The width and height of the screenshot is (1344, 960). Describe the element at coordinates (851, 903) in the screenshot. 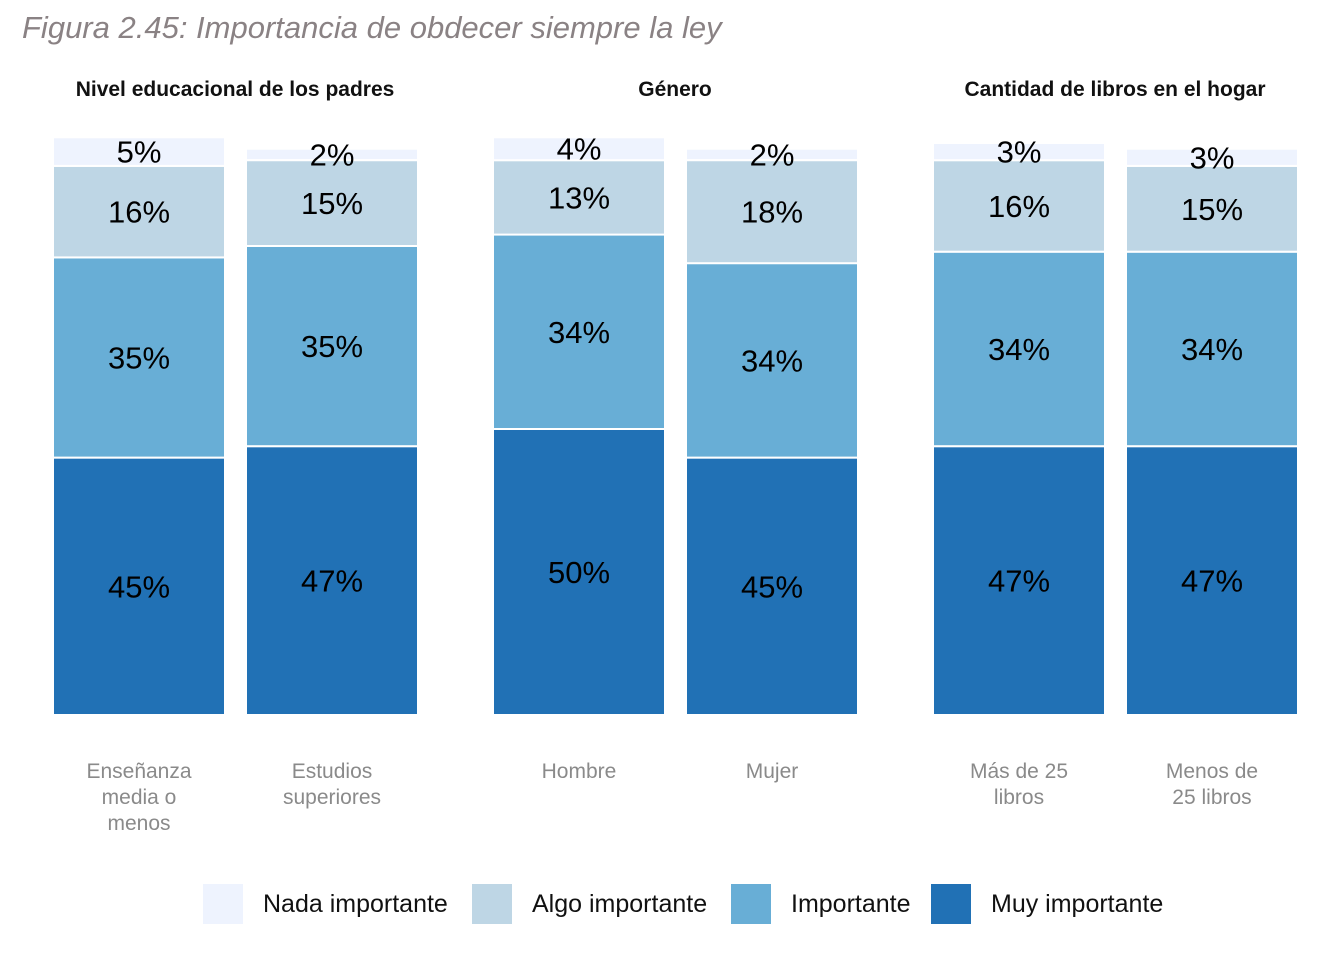

I see `legend-label-importante: Importante` at that location.